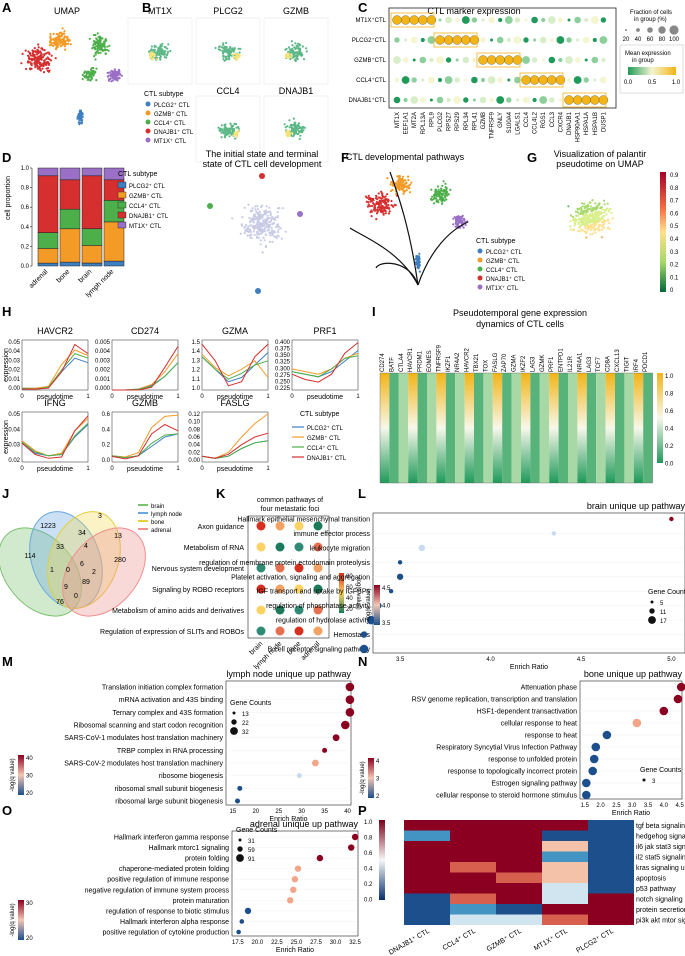 This screenshot has width=685, height=956. I want to click on n-colorbar-tick: 4, so click(378, 762).